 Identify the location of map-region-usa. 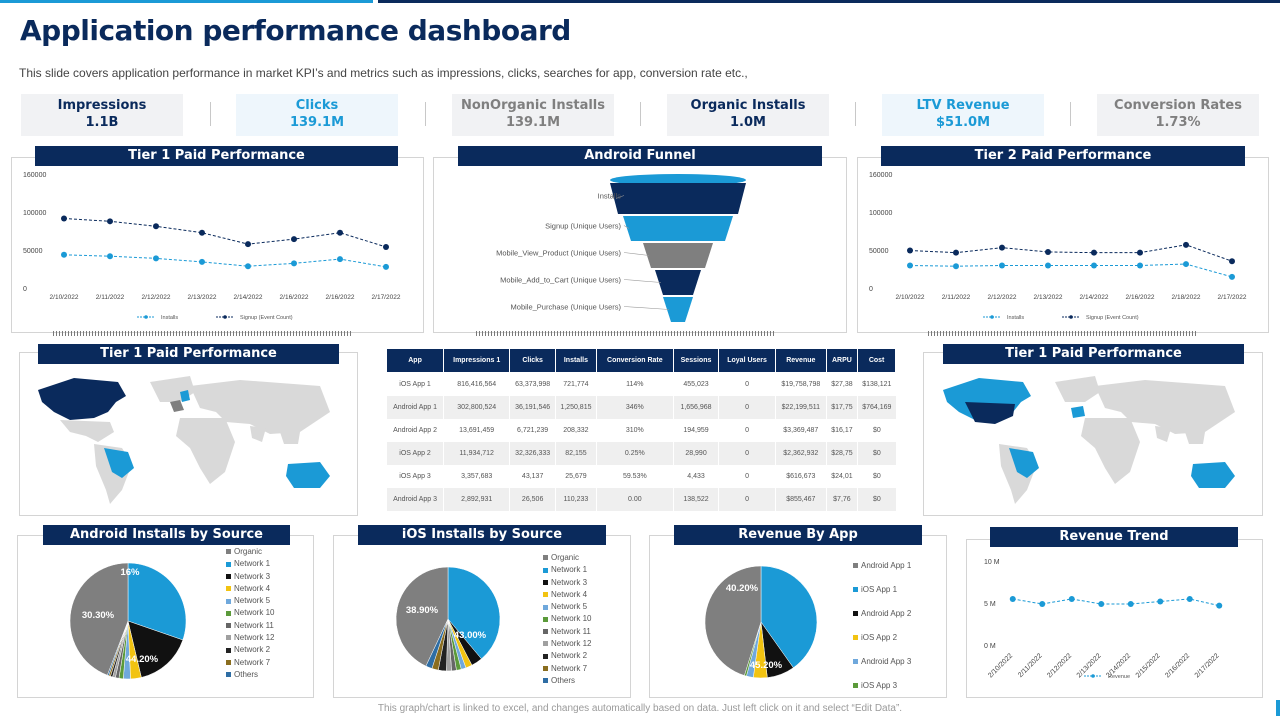
(990, 413).